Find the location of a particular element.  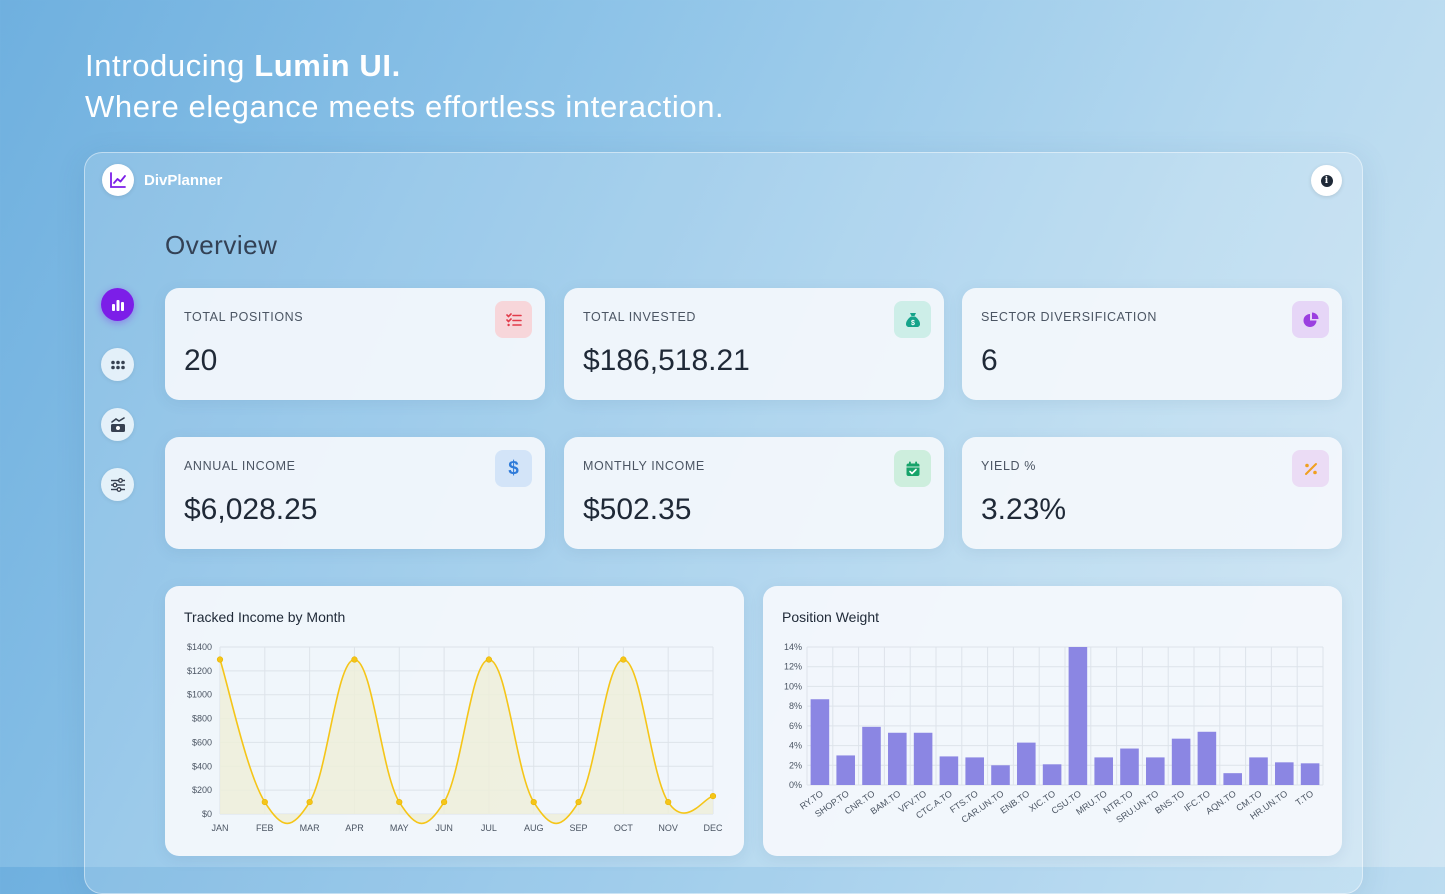

nav-income-button is located at coordinates (117, 424).